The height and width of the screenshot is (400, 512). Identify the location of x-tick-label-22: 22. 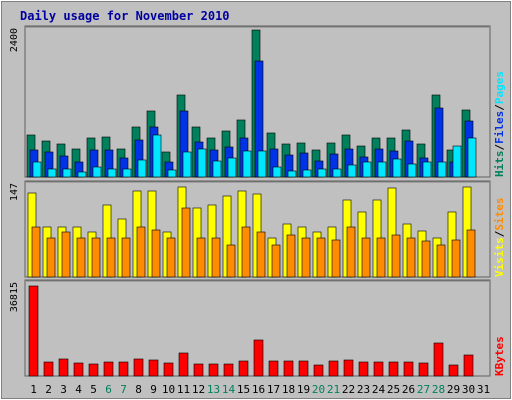
(348, 389).